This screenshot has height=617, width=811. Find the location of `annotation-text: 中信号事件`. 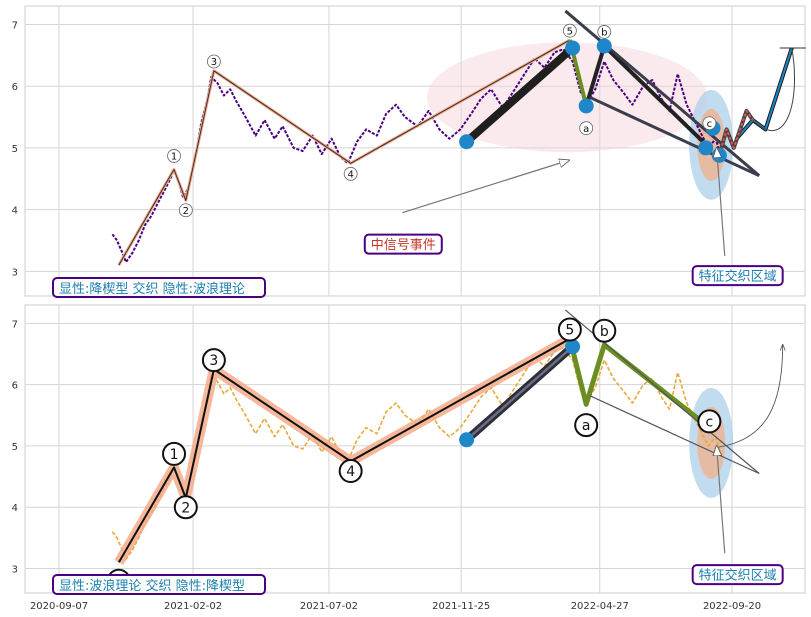

annotation-text: 中信号事件 is located at coordinates (403, 245).